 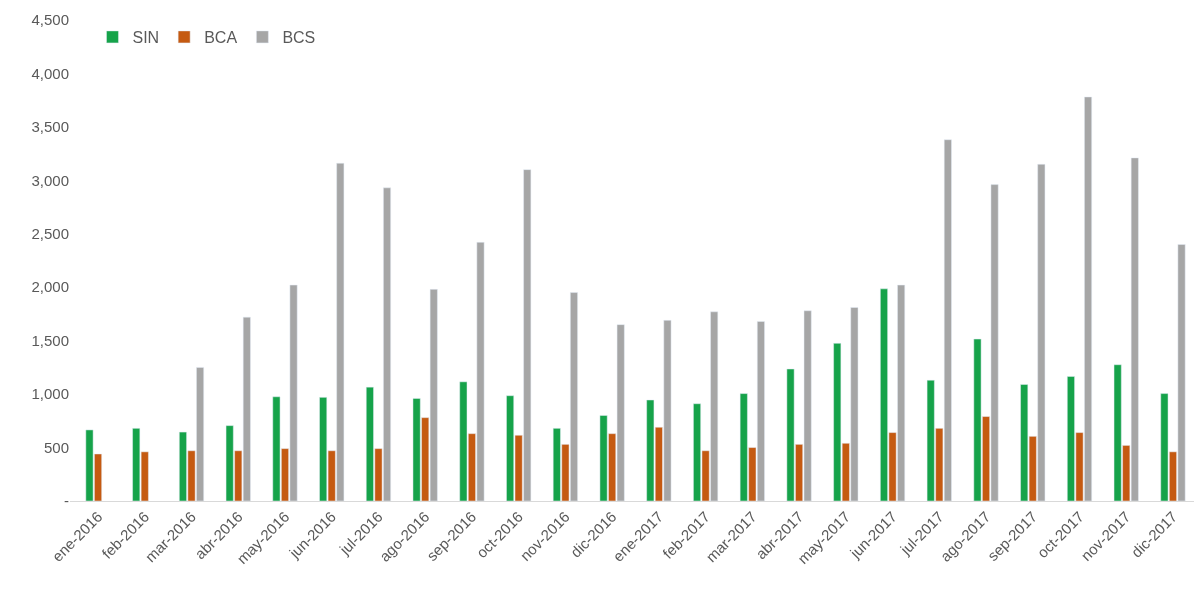 What do you see at coordinates (50, 127) in the screenshot?
I see `y-tick-label: 3,500` at bounding box center [50, 127].